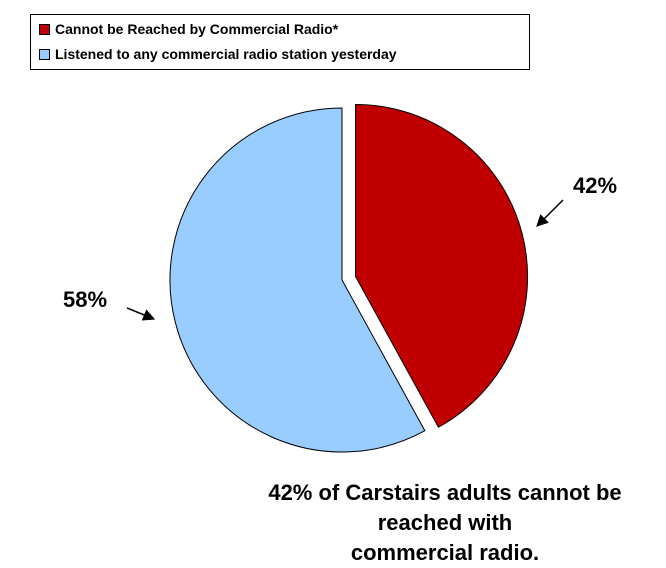 This screenshot has height=568, width=666. Describe the element at coordinates (44, 54) in the screenshot. I see `legend-swatch-listened` at that location.